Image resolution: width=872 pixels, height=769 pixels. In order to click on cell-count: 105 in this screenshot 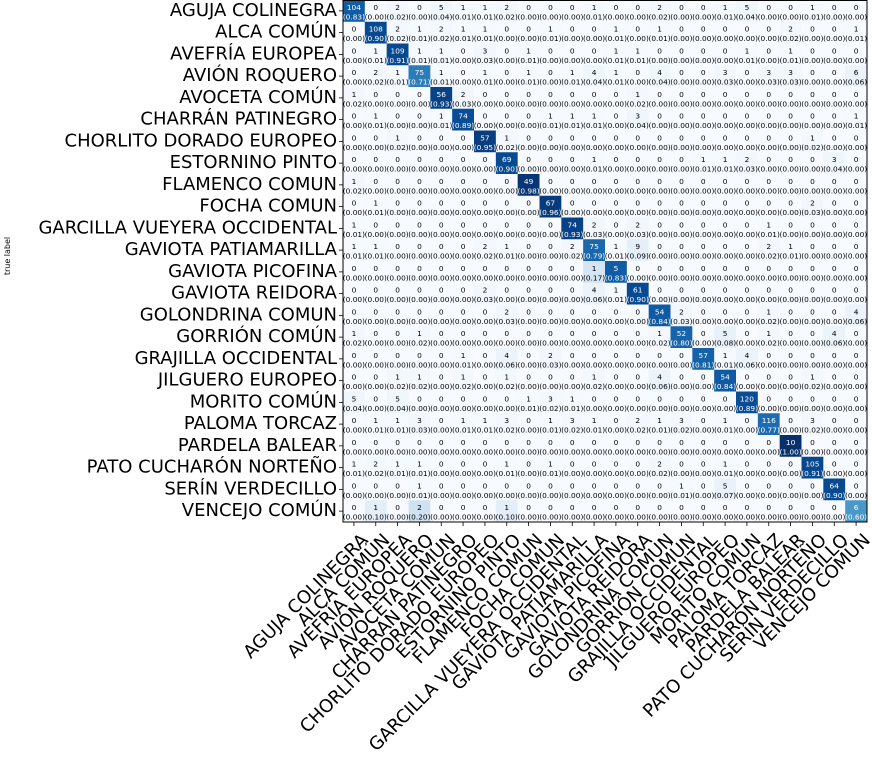, I will do `click(812, 464)`.